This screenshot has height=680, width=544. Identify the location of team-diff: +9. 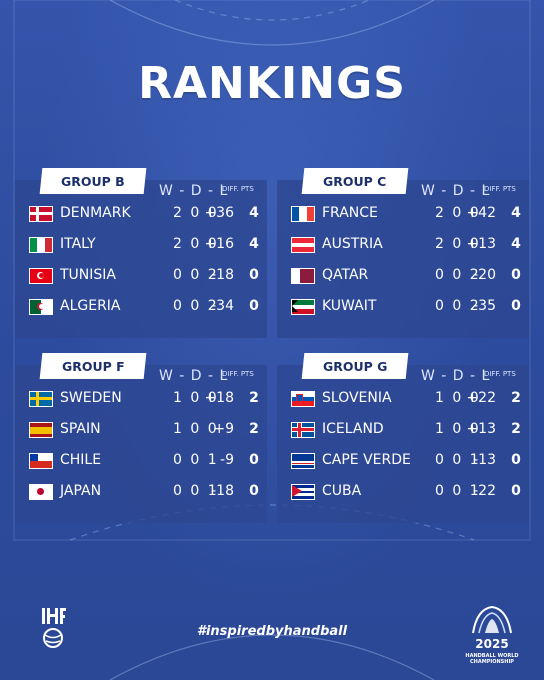
(223, 429).